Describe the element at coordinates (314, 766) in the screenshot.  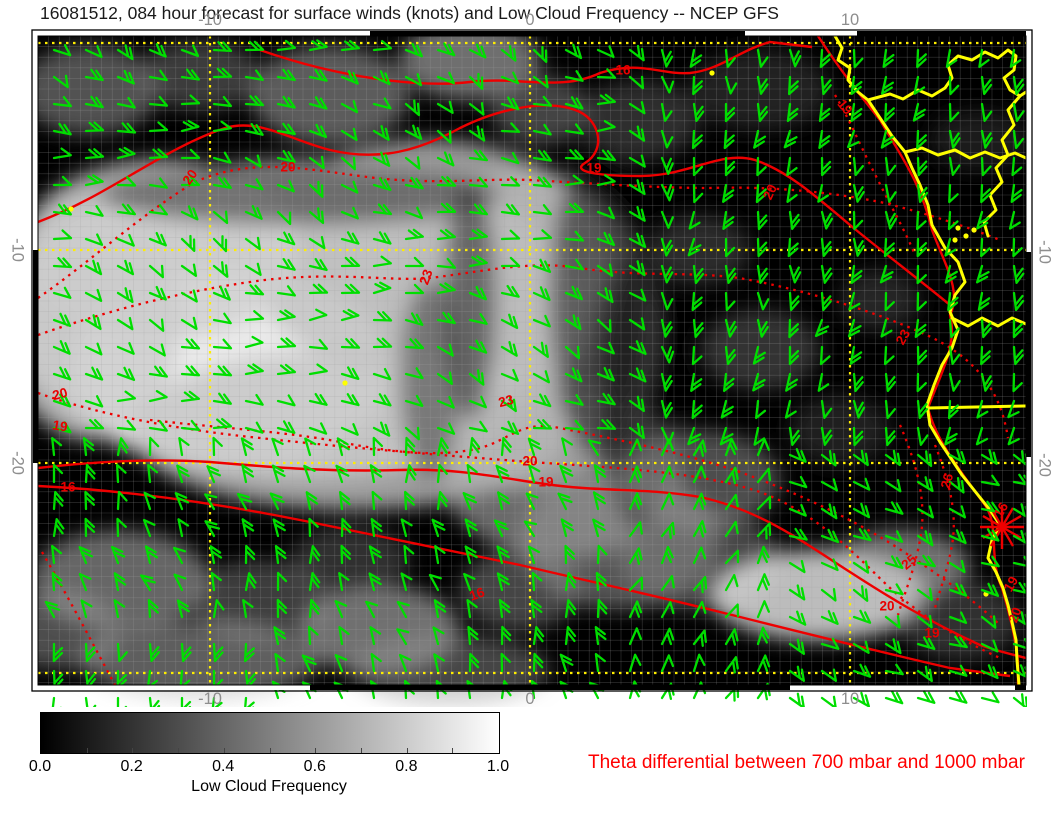
I see `colorbar-tick-label: 0.6` at that location.